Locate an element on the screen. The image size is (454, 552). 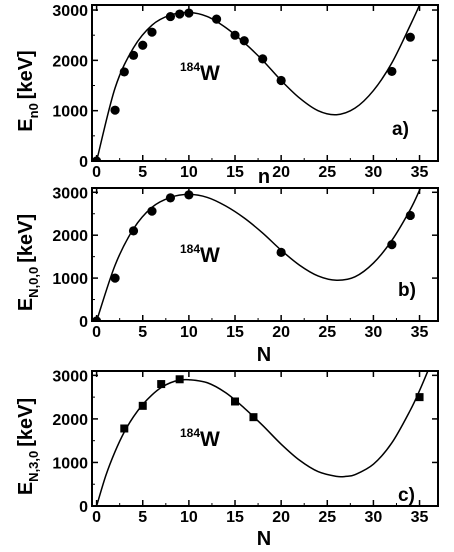
panel-label: c) is located at coordinates (406, 495).